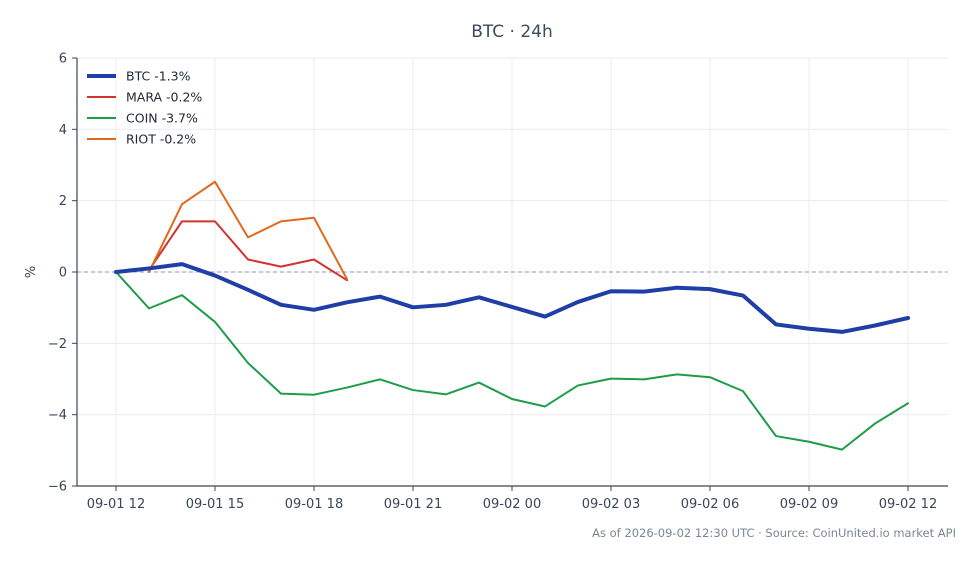  I want to click on x-tick-label: 09-02 06, so click(710, 504).